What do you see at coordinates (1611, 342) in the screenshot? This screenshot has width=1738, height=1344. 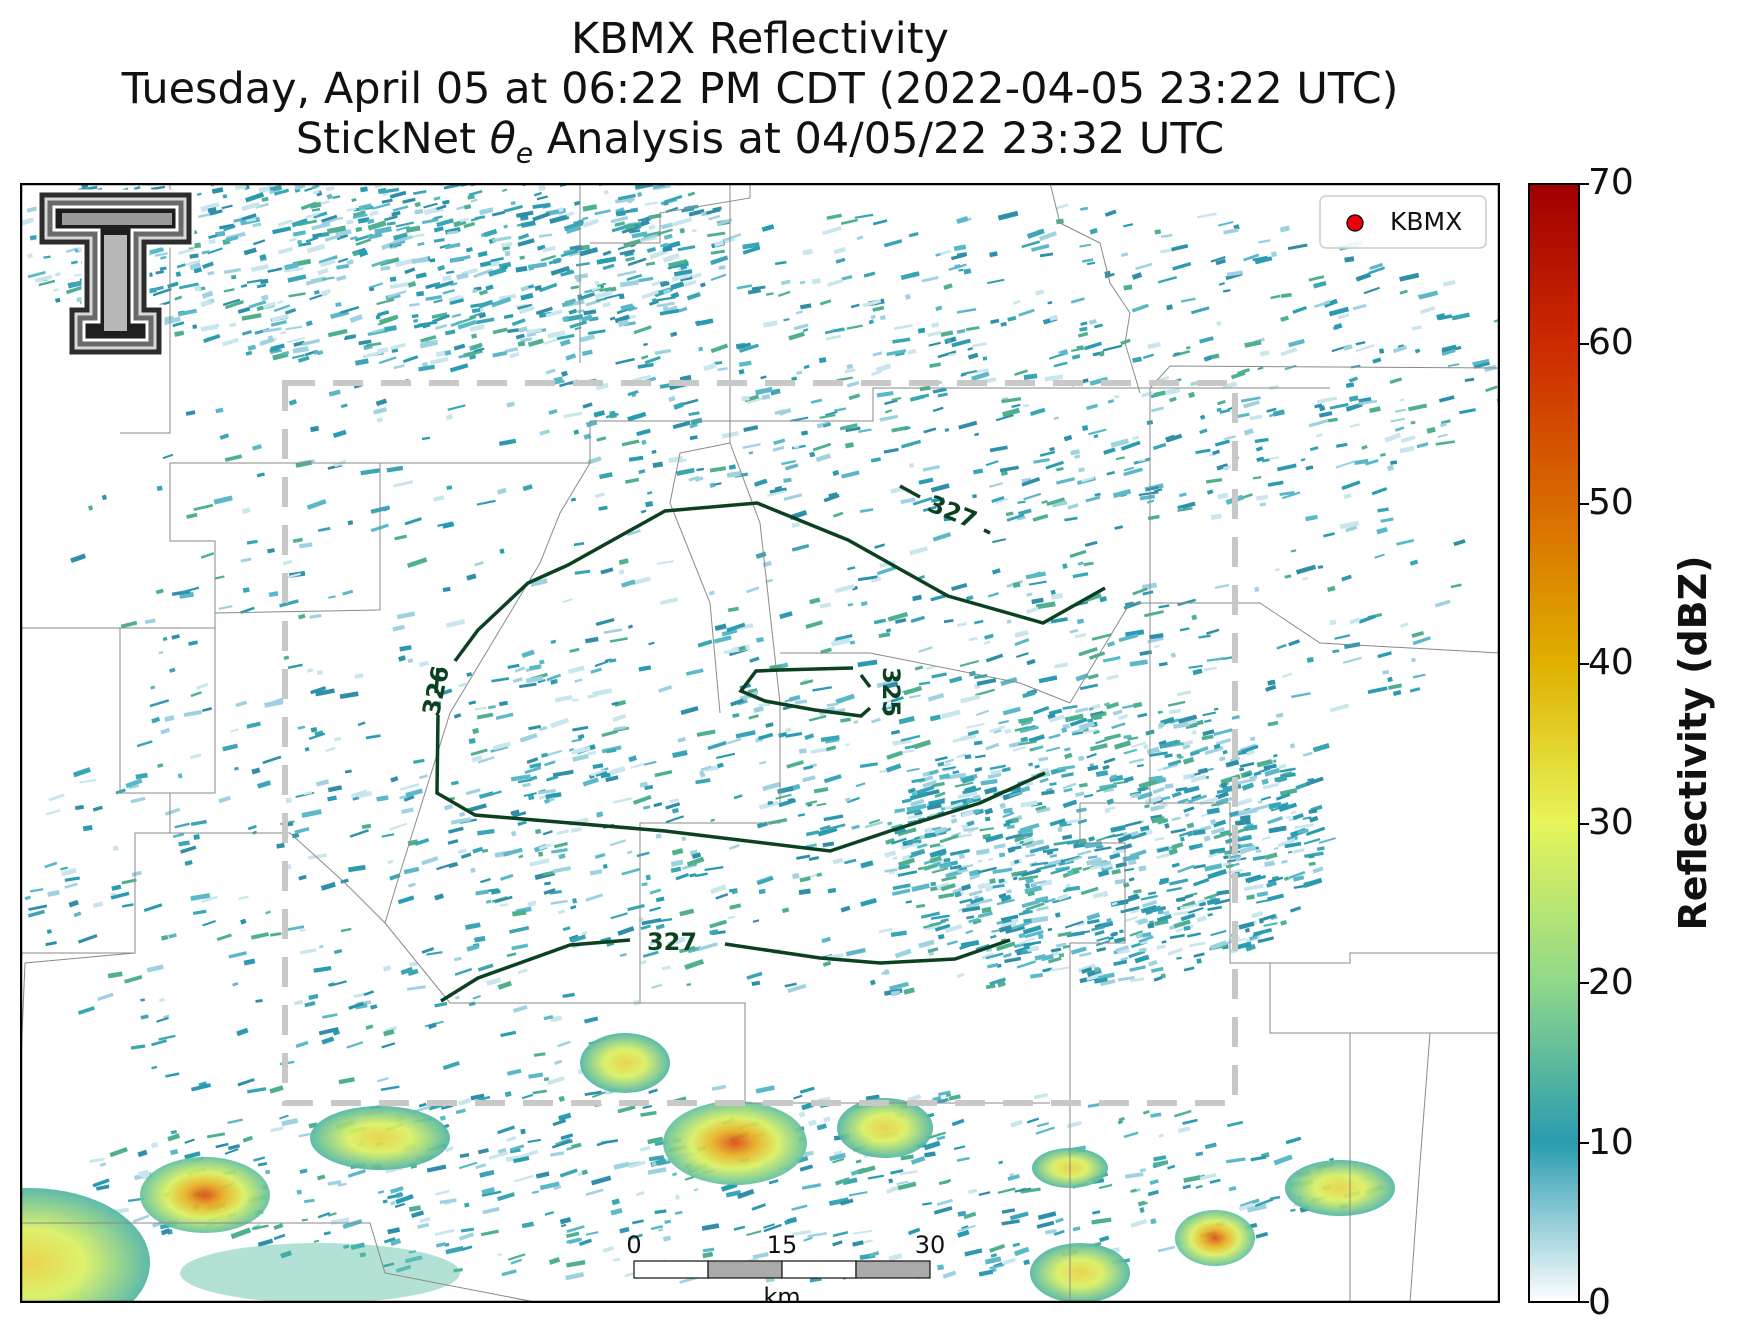 I see `colorbar-tick: 60` at bounding box center [1611, 342].